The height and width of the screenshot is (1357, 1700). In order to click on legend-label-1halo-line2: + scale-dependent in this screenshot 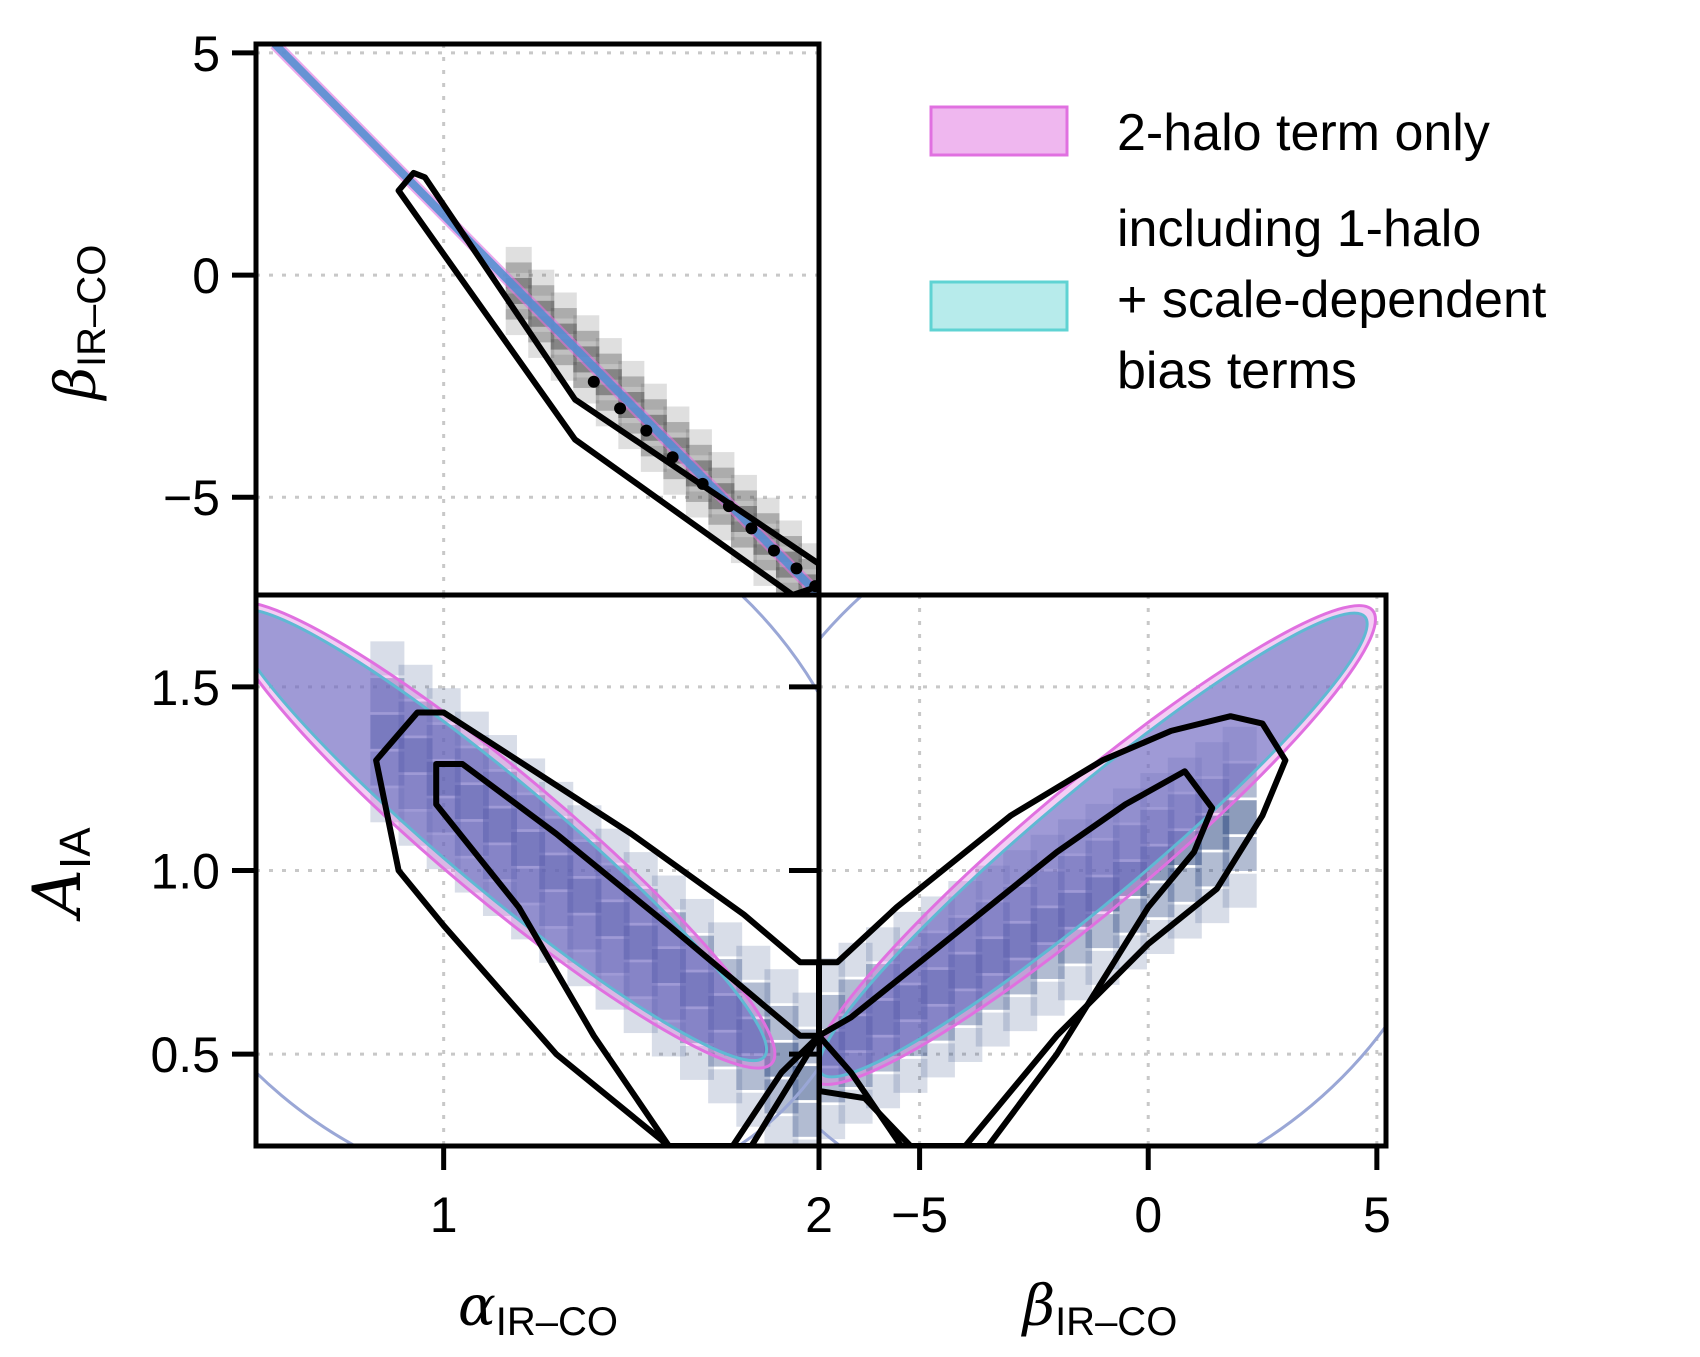, I will do `click(1332, 300)`.